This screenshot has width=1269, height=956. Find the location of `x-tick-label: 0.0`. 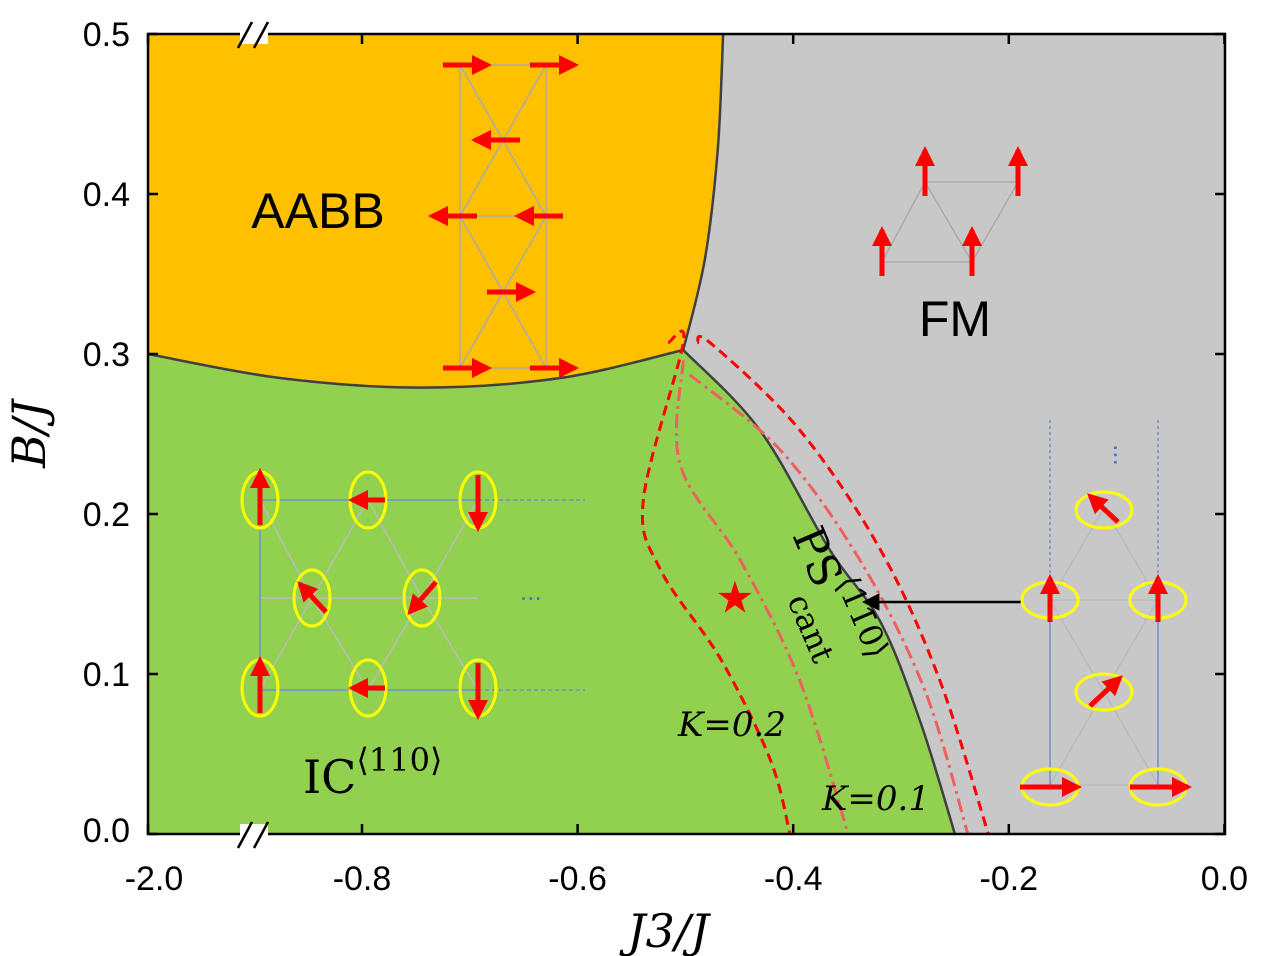

x-tick-label: 0.0 is located at coordinates (1224, 879).